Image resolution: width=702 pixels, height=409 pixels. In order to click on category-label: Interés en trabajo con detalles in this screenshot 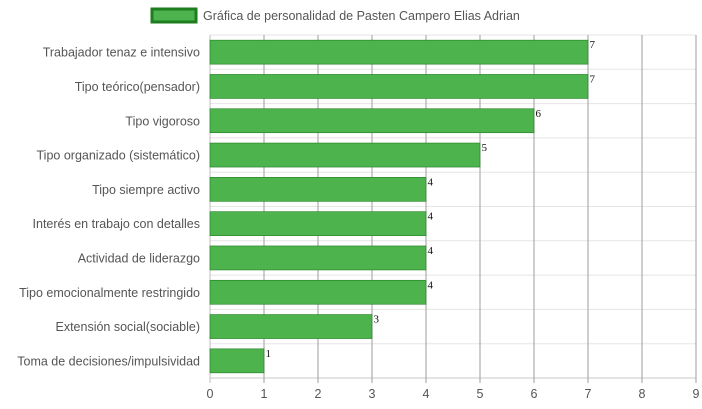, I will do `click(116, 224)`.